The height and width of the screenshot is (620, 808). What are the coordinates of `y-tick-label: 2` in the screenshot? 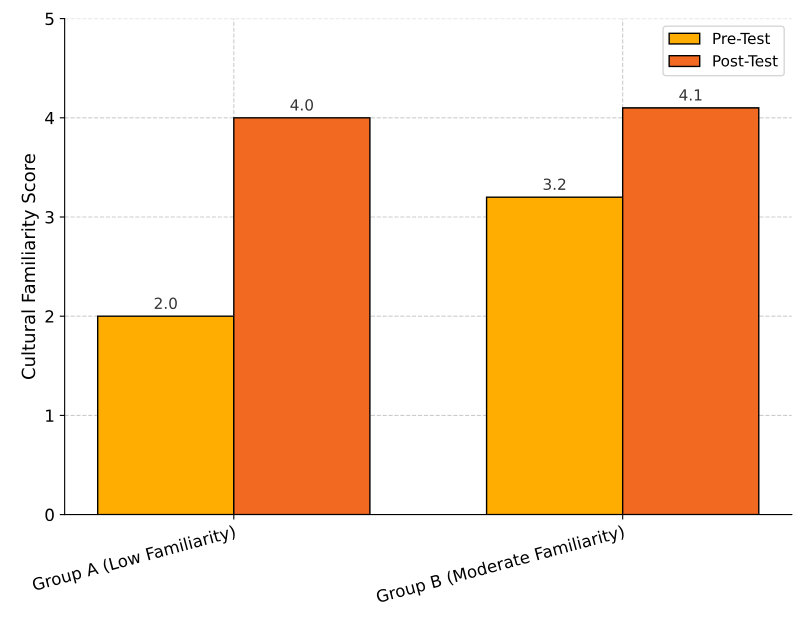 It's located at (50, 316).